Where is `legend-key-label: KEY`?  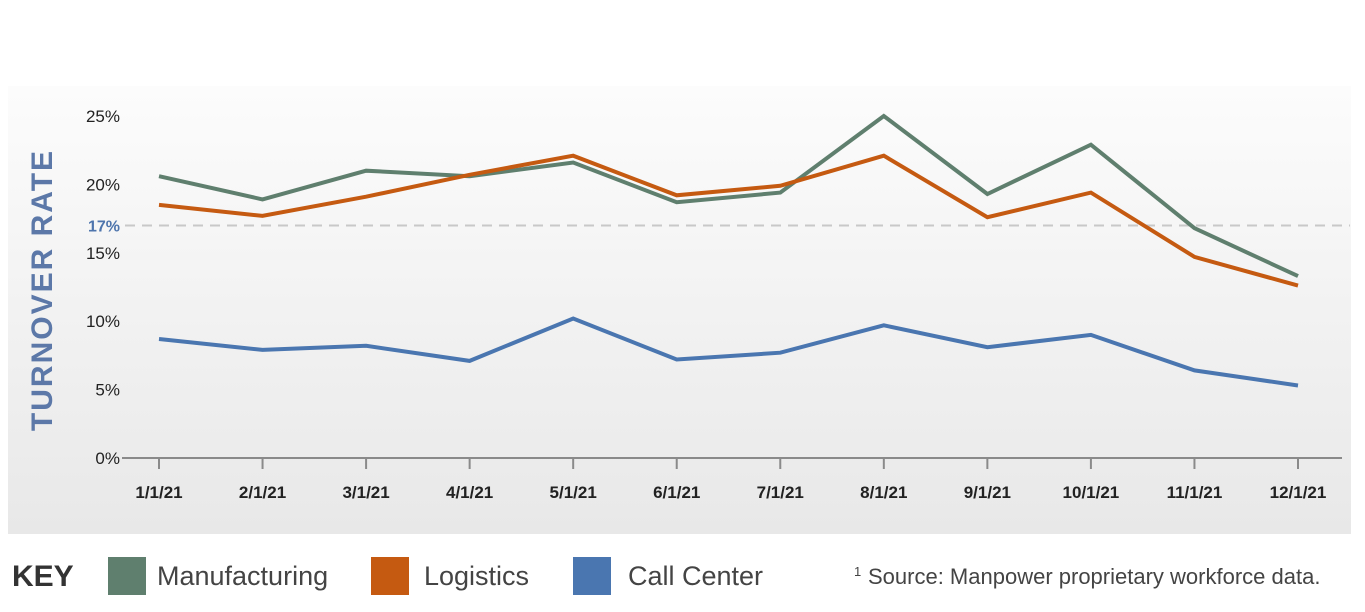 legend-key-label: KEY is located at coordinates (43, 576).